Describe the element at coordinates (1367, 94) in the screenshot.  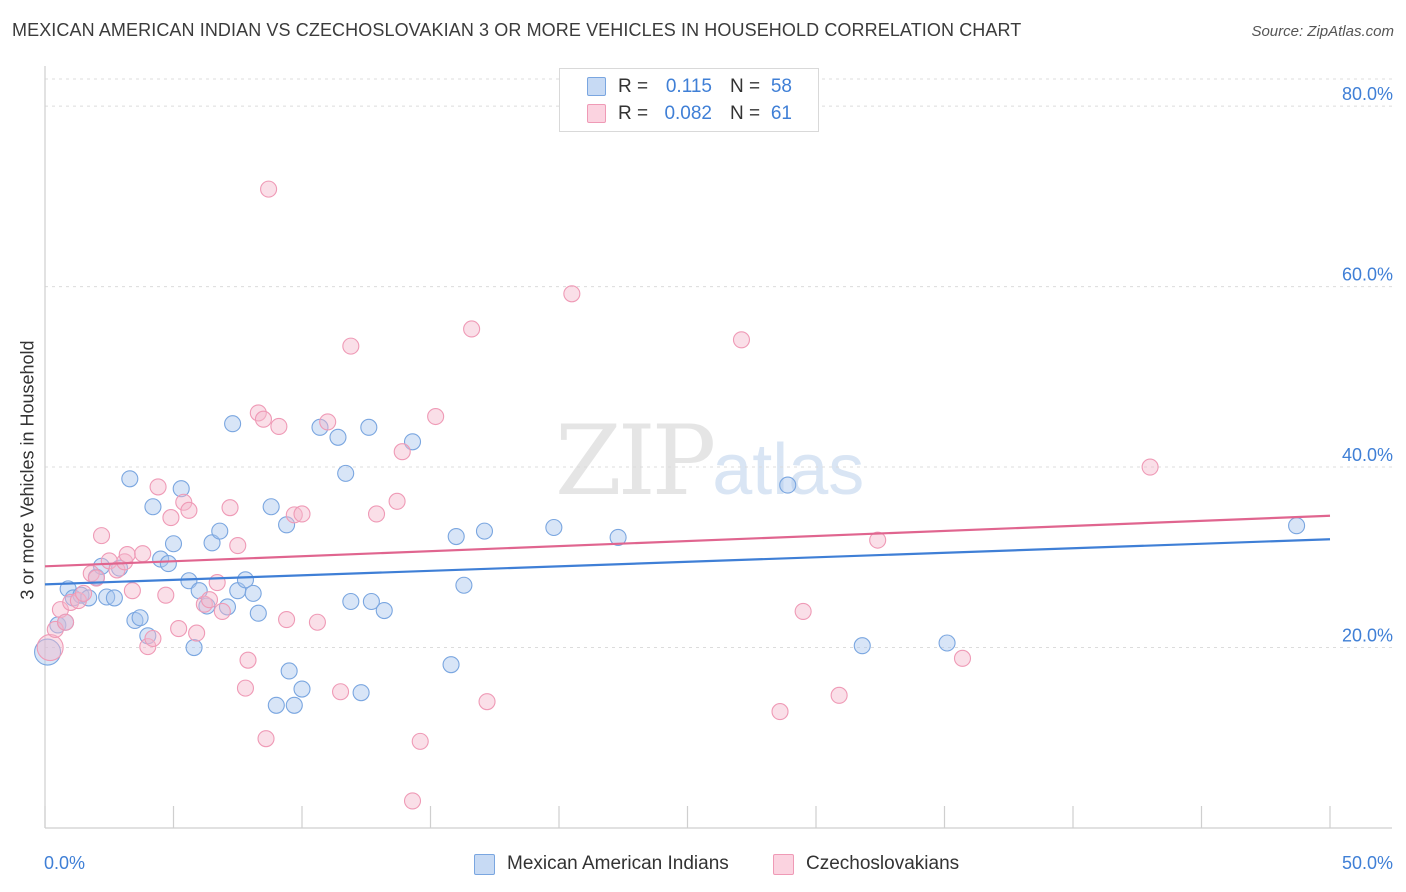
I see `y-tick-label: 80.0%` at that location.